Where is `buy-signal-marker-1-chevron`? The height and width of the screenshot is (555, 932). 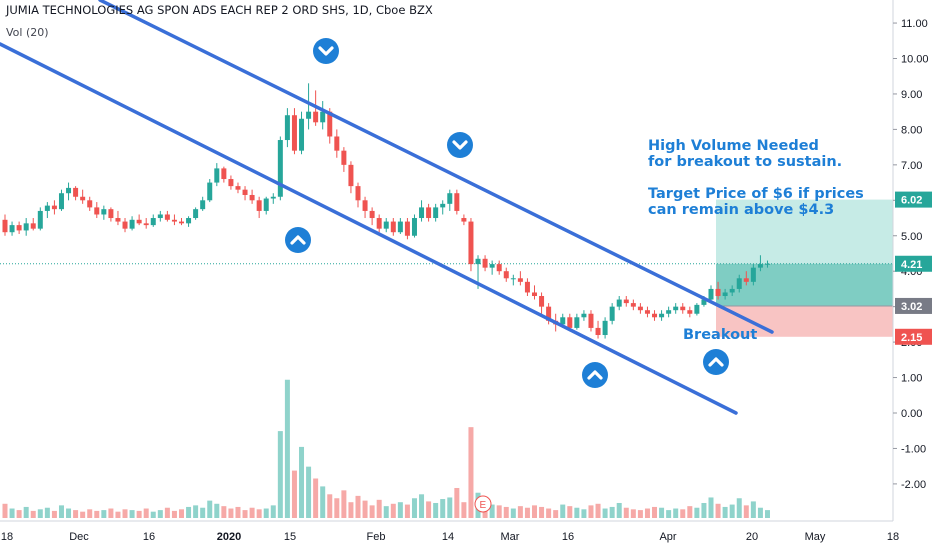
buy-signal-marker-1-chevron is located at coordinates (298, 240).